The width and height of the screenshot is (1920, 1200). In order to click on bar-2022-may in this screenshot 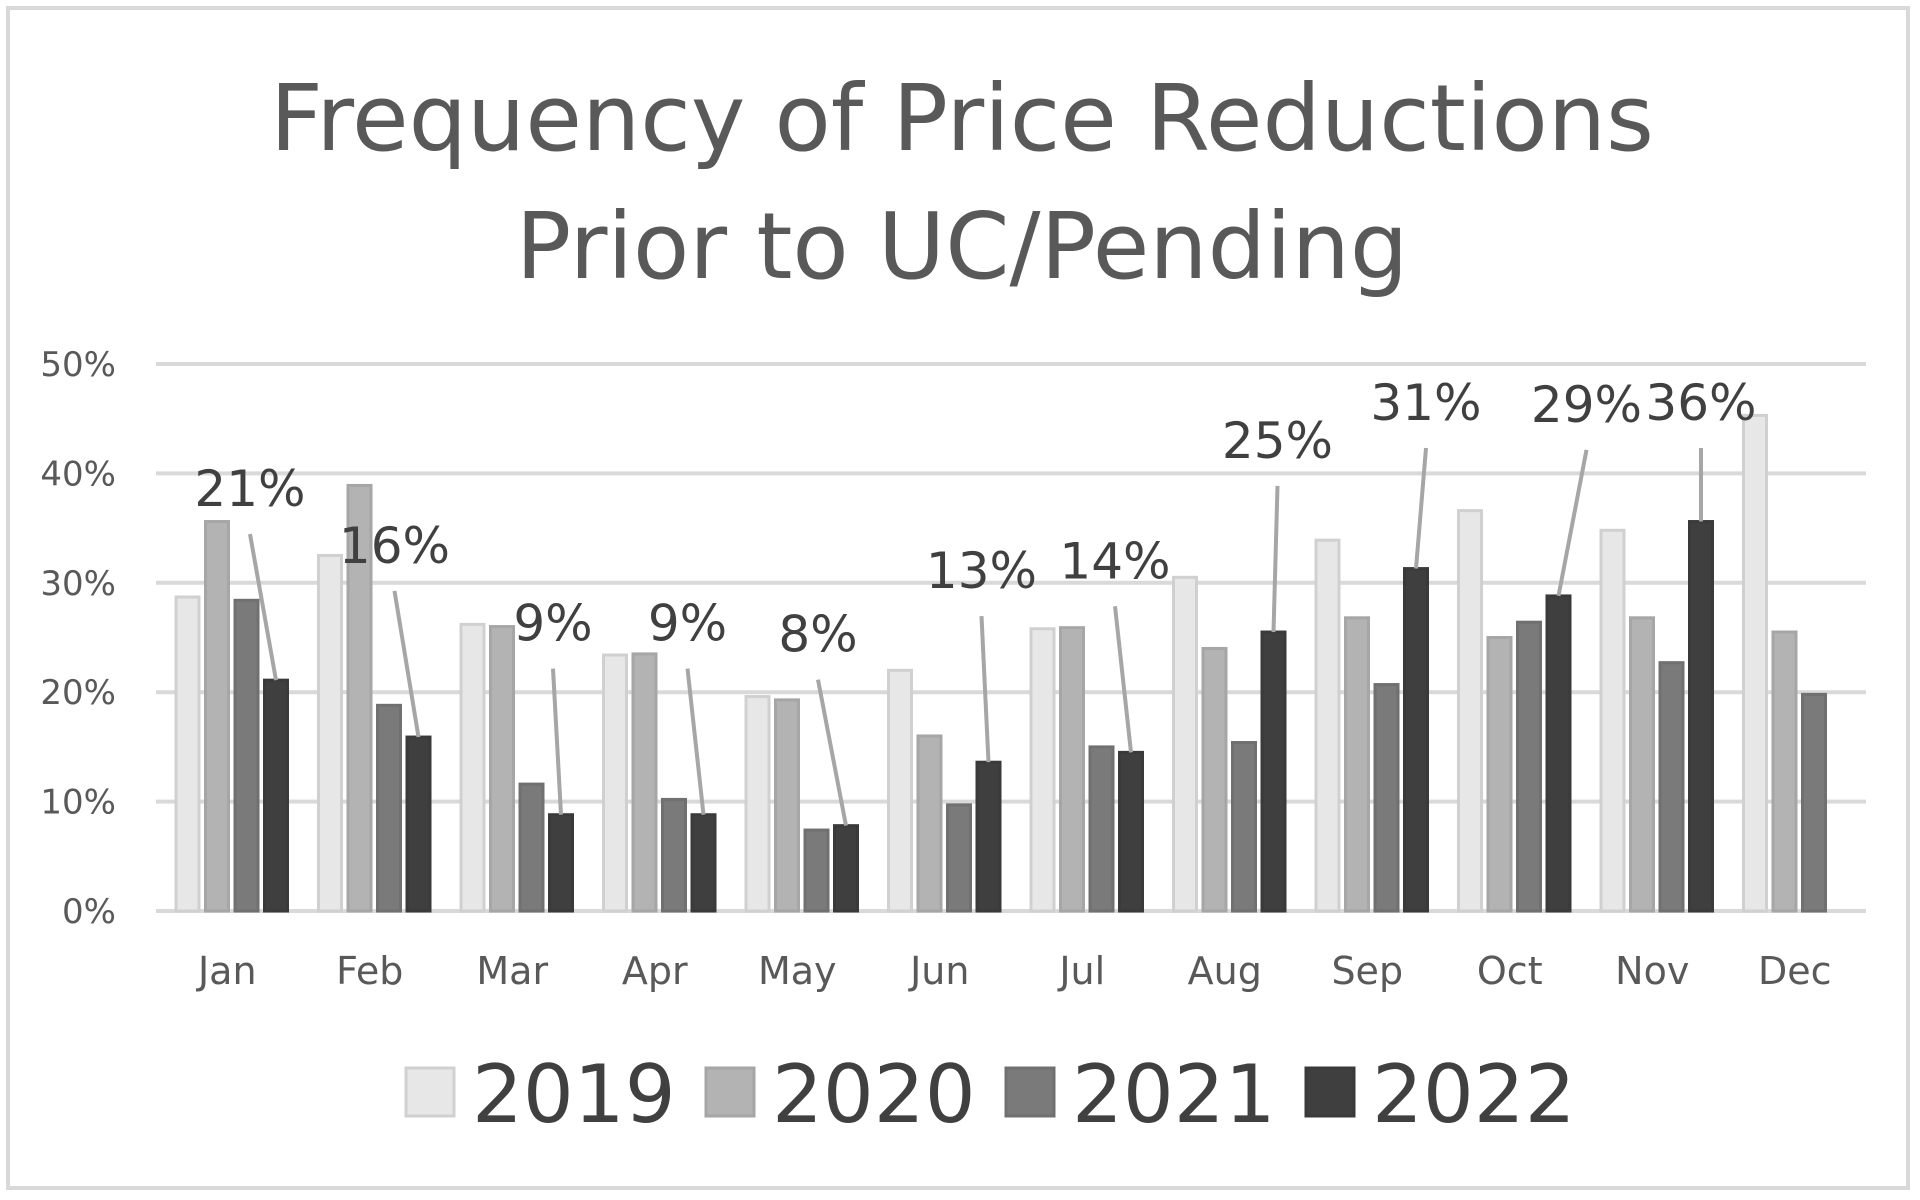, I will do `click(846, 868)`.